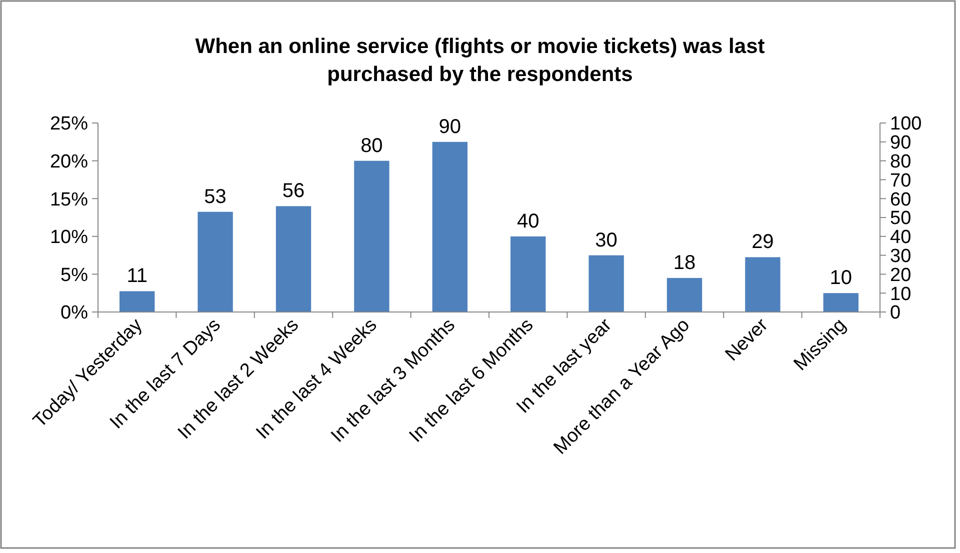 This screenshot has height=553, width=960. Describe the element at coordinates (901, 237) in the screenshot. I see `y2-tick-label: 40` at that location.